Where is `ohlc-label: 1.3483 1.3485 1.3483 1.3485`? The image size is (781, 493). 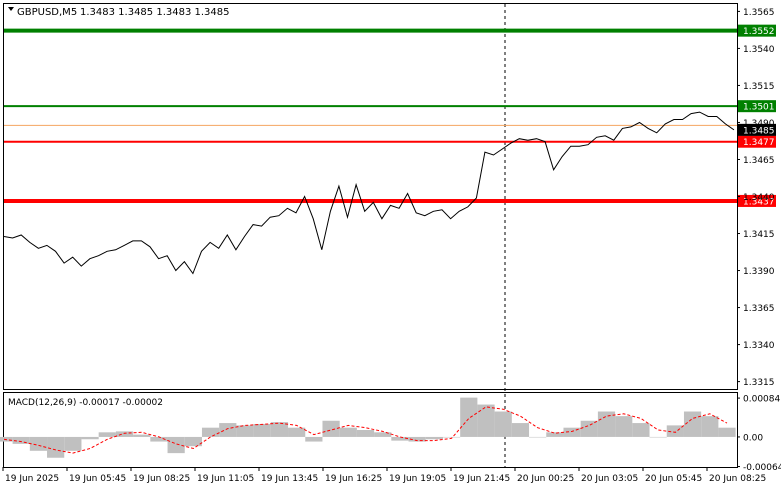 ohlc-label: 1.3483 1.3485 1.3483 1.3485 is located at coordinates (155, 12).